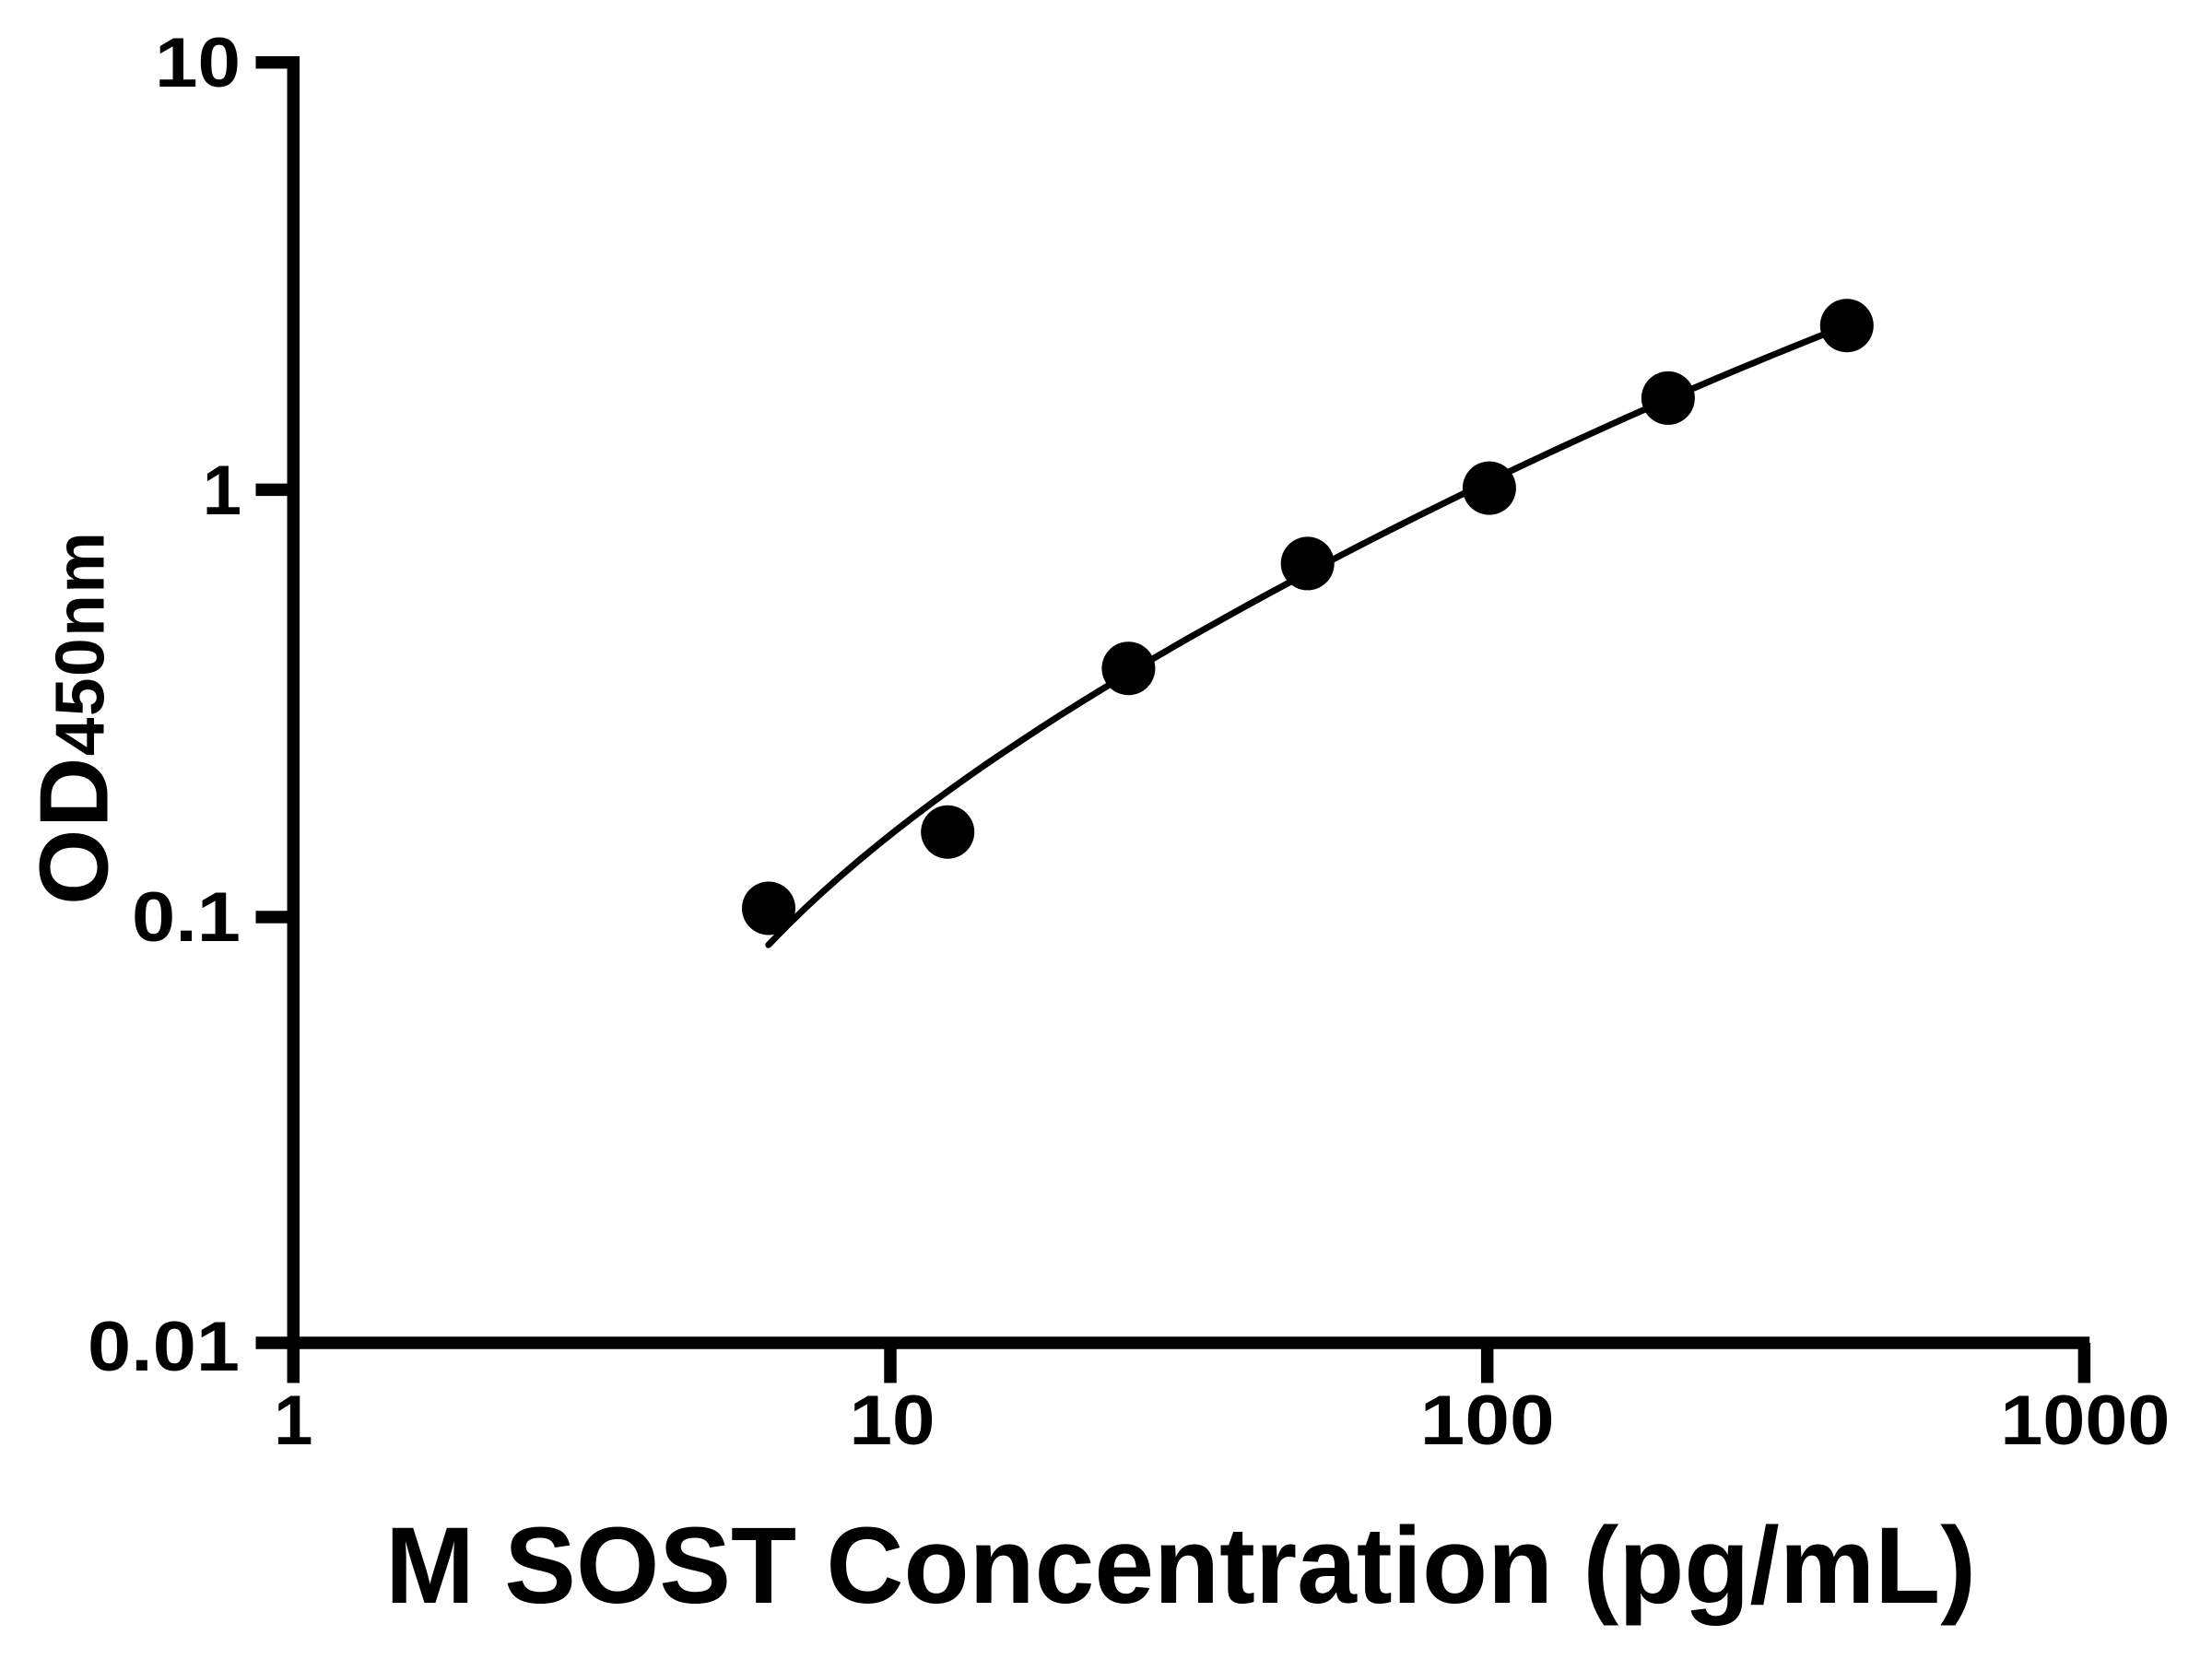  What do you see at coordinates (1487, 1421) in the screenshot?
I see `svg-text: 100` at bounding box center [1487, 1421].